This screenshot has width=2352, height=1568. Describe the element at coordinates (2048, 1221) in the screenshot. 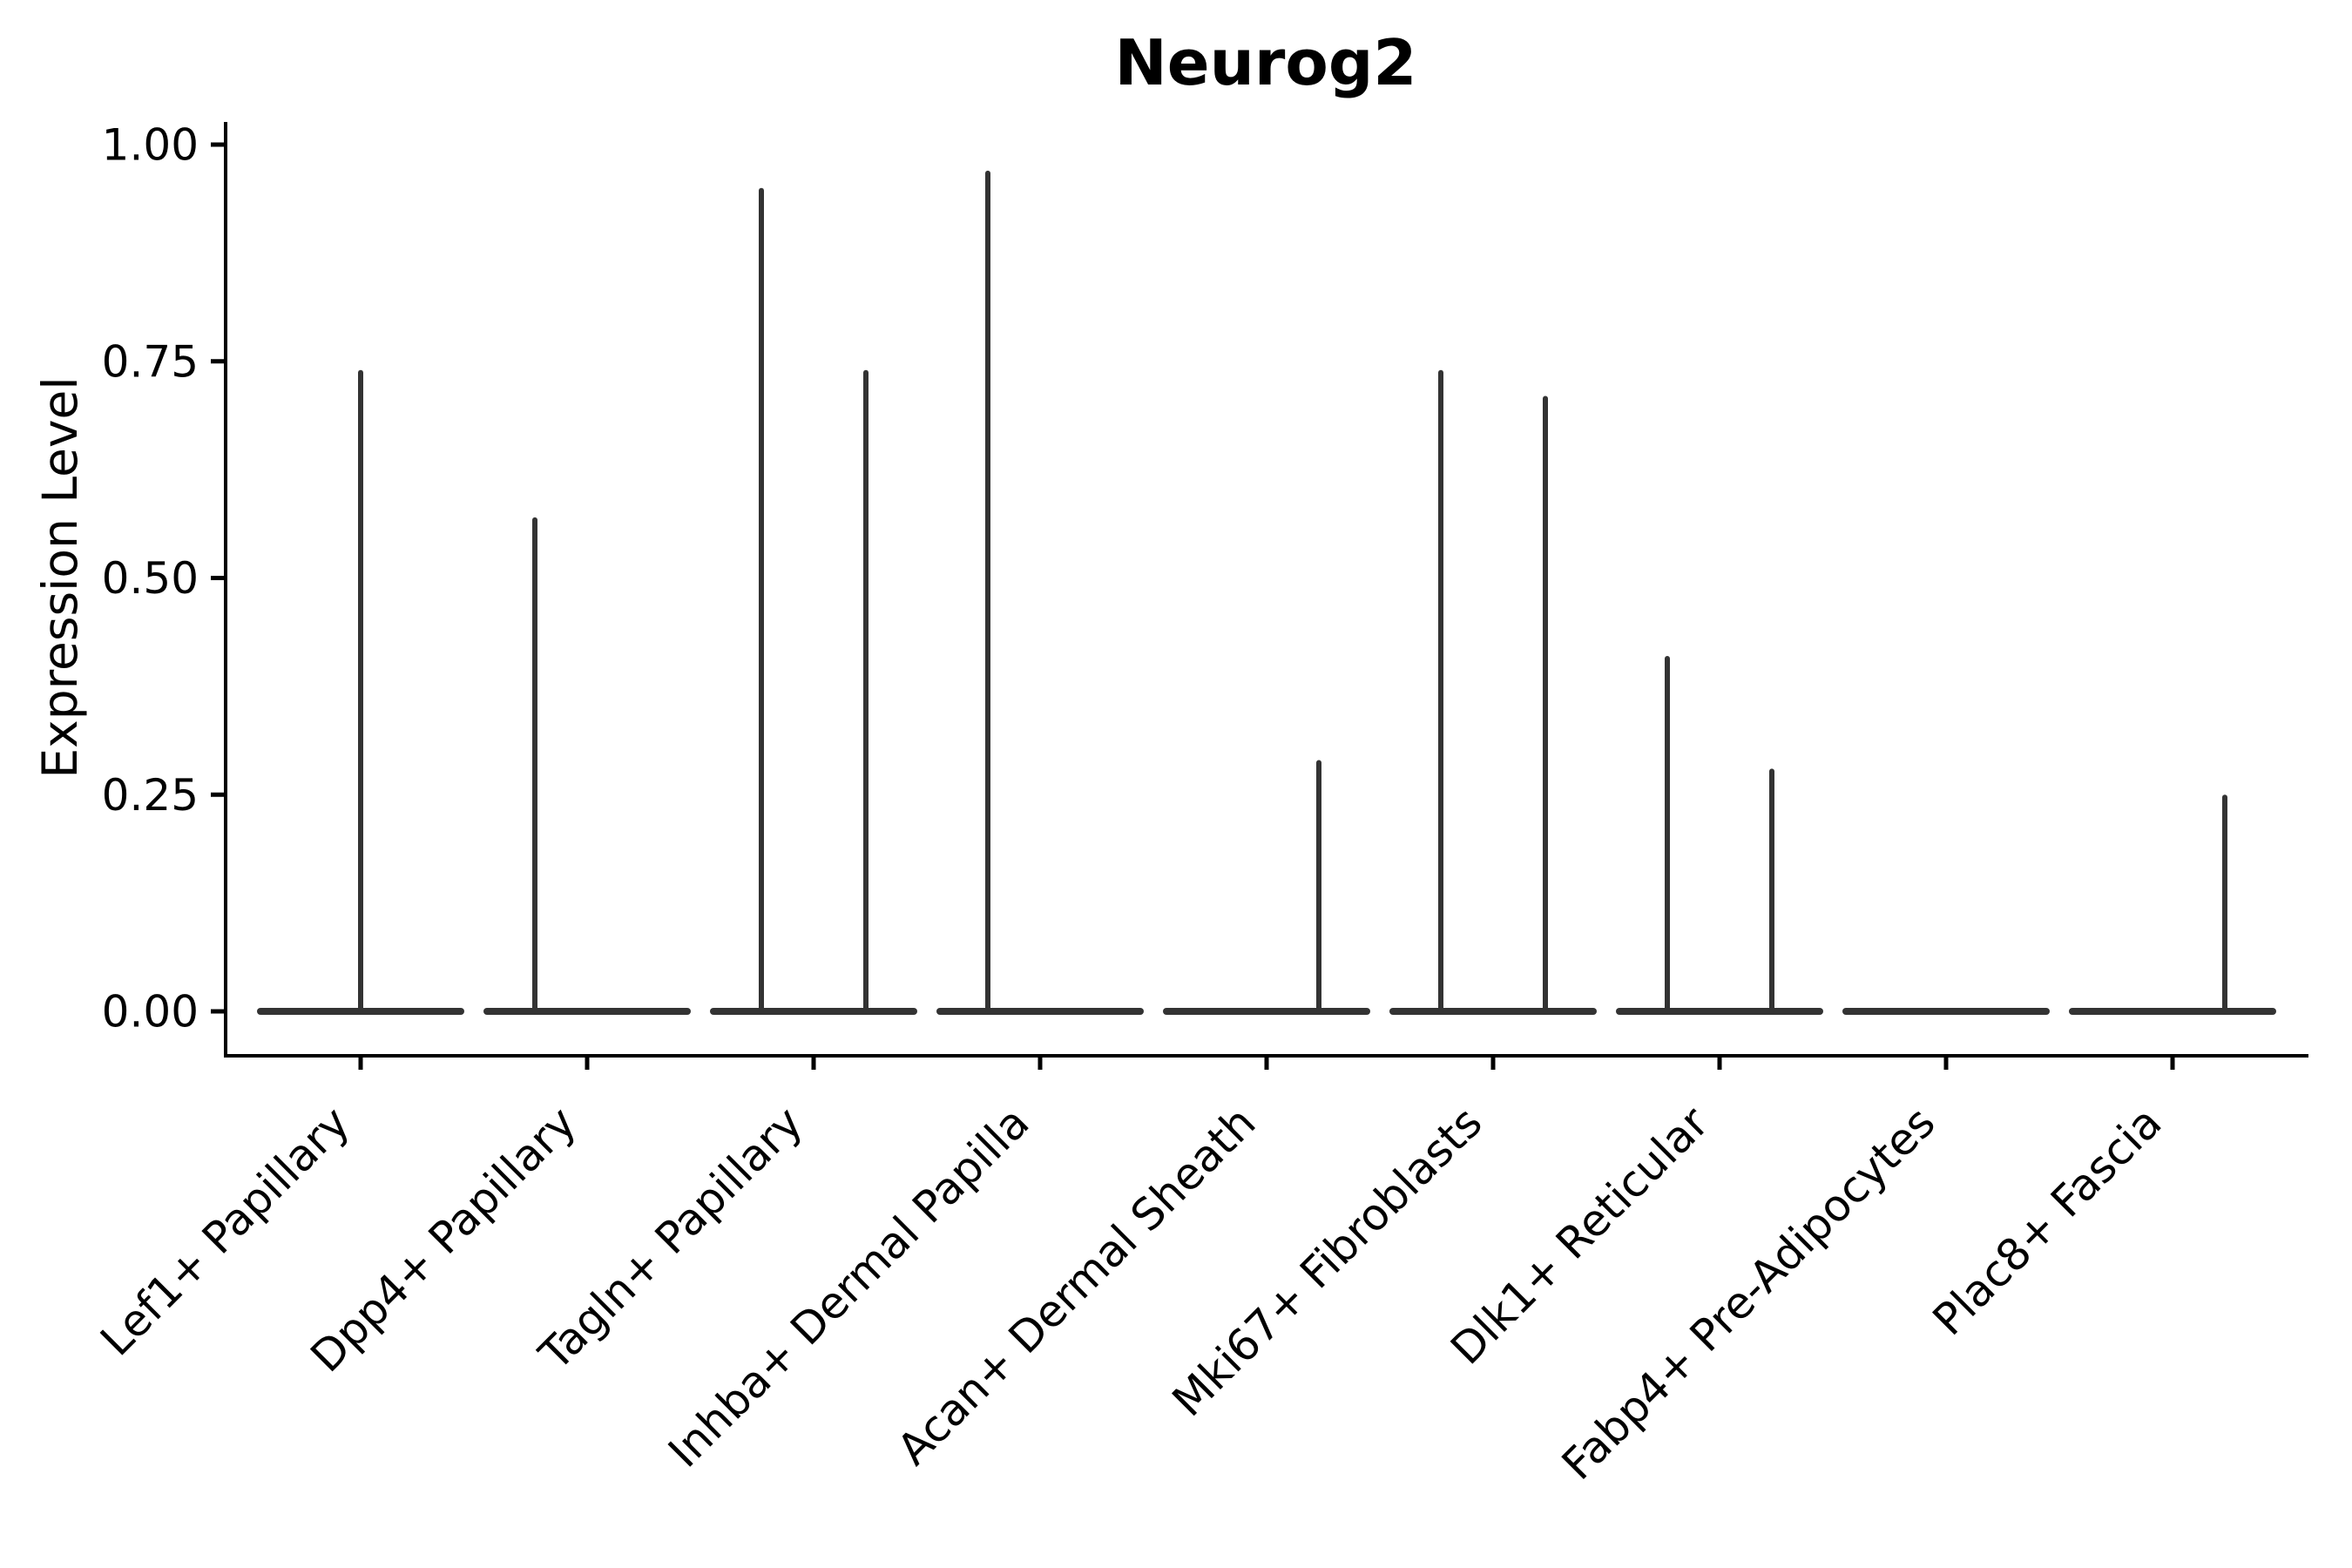

I see `x-tick-label: Plac8+ Fascia` at that location.